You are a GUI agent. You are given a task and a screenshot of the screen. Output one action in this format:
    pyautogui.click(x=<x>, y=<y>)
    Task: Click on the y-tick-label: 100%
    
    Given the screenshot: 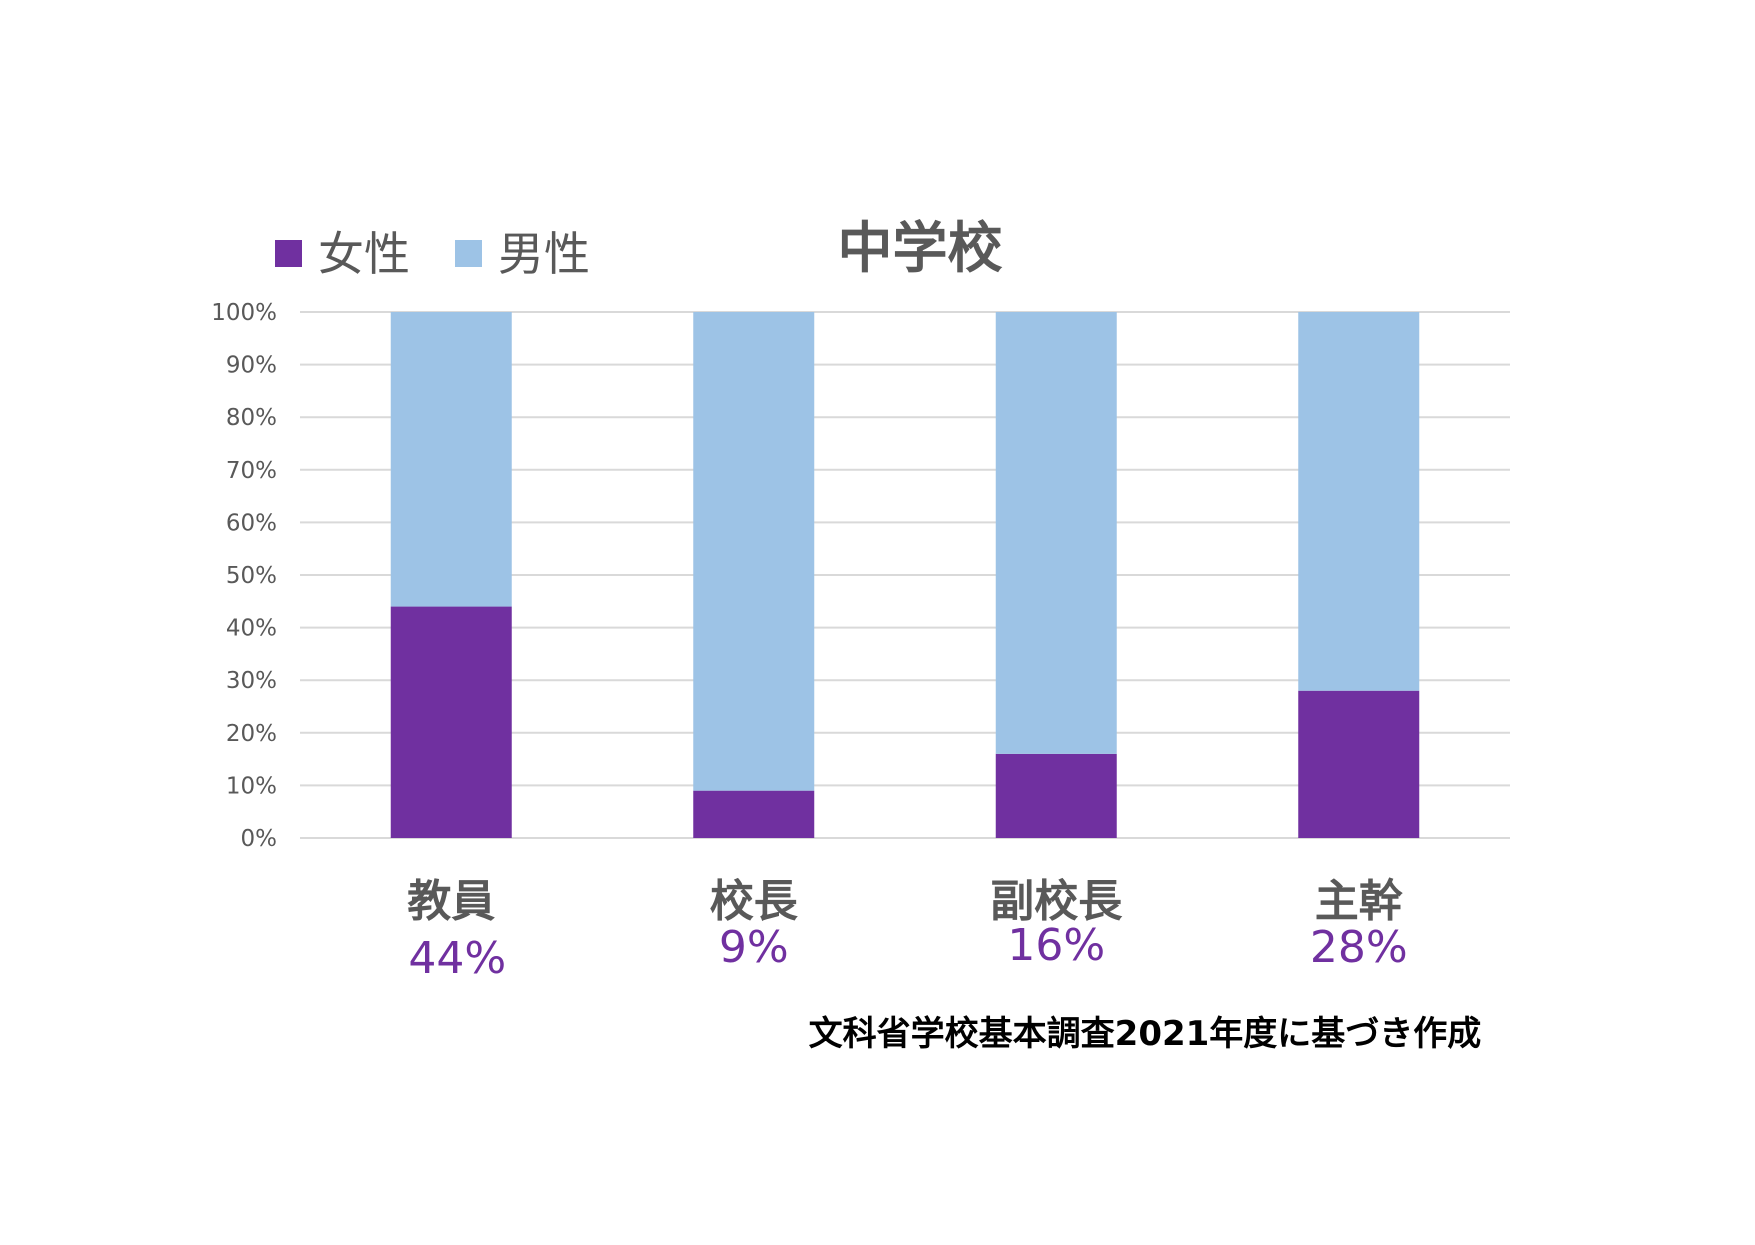 What is the action you would take?
    pyautogui.click(x=244, y=313)
    